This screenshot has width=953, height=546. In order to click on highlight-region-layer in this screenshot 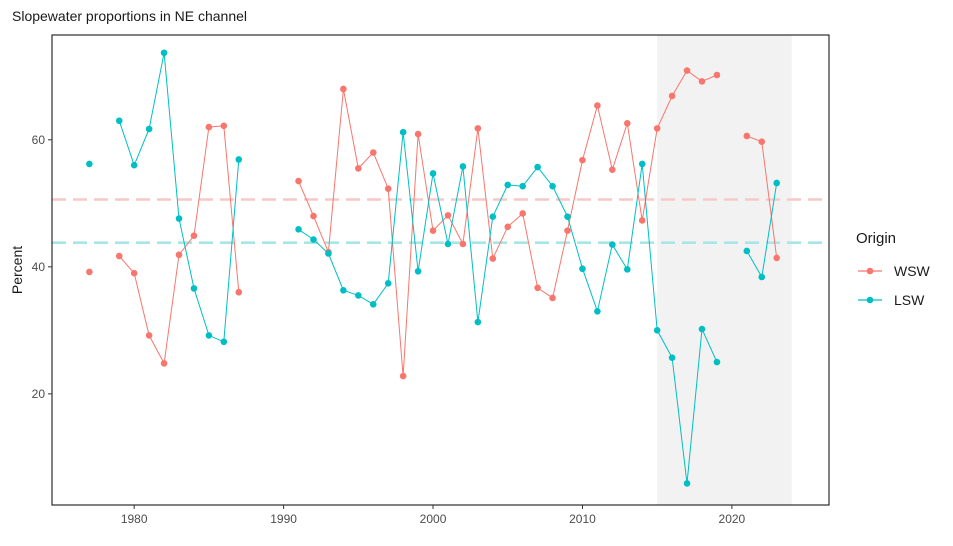, I will do `click(724, 270)`.